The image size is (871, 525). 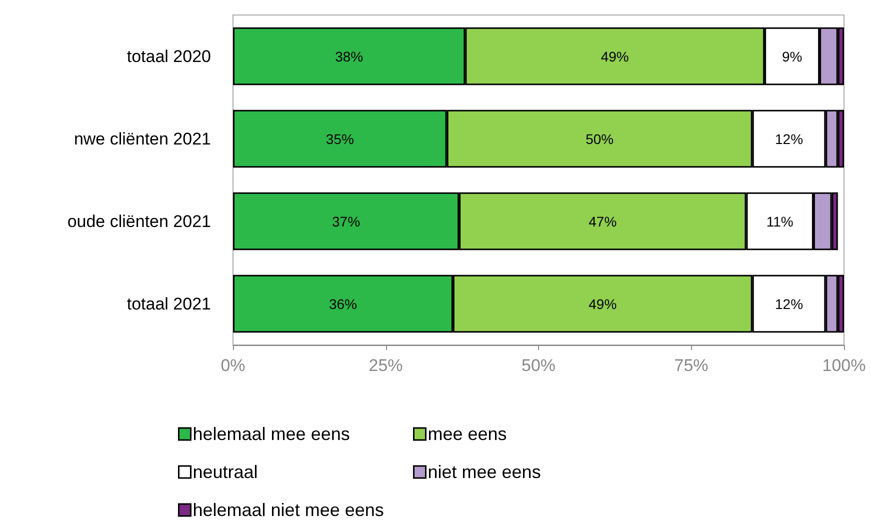 I want to click on x-tick-label: 100%, so click(x=844, y=365).